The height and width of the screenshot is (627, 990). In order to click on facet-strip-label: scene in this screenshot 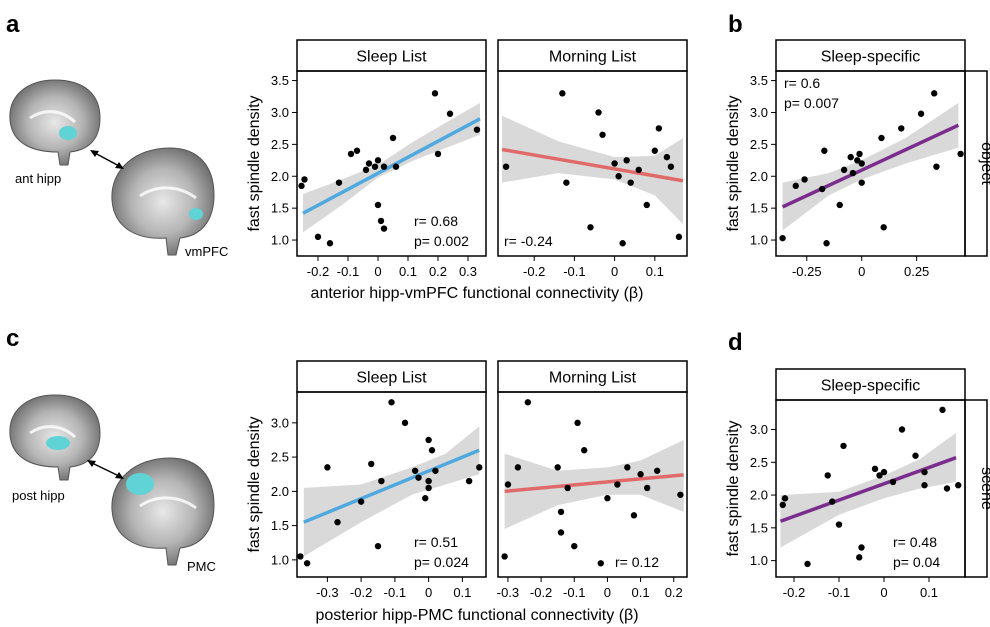, I will do `click(984, 488)`.